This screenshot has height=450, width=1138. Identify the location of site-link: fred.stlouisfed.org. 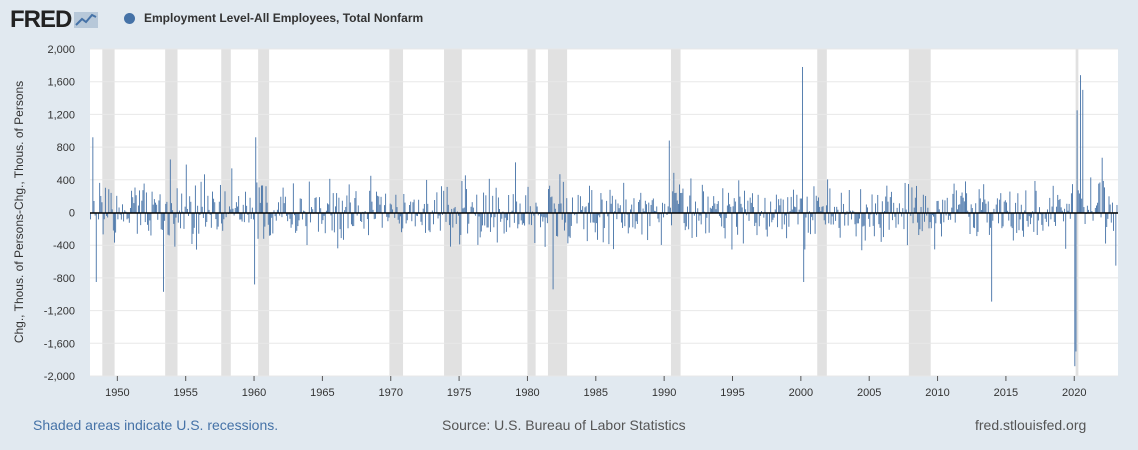
(1031, 425).